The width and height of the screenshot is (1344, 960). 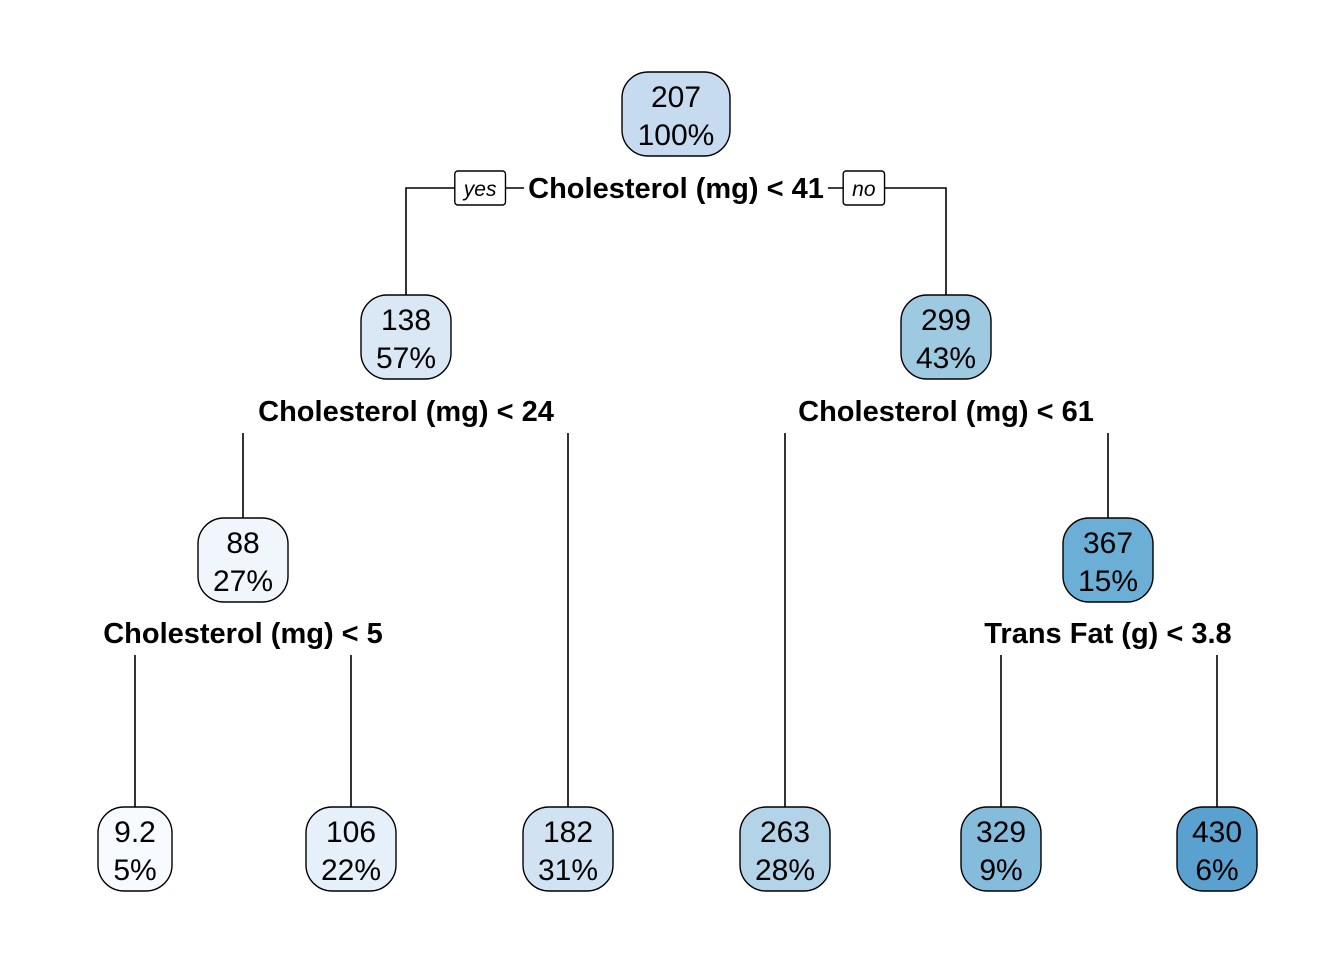 What do you see at coordinates (243, 581) in the screenshot?
I see `node-percent: 27%` at bounding box center [243, 581].